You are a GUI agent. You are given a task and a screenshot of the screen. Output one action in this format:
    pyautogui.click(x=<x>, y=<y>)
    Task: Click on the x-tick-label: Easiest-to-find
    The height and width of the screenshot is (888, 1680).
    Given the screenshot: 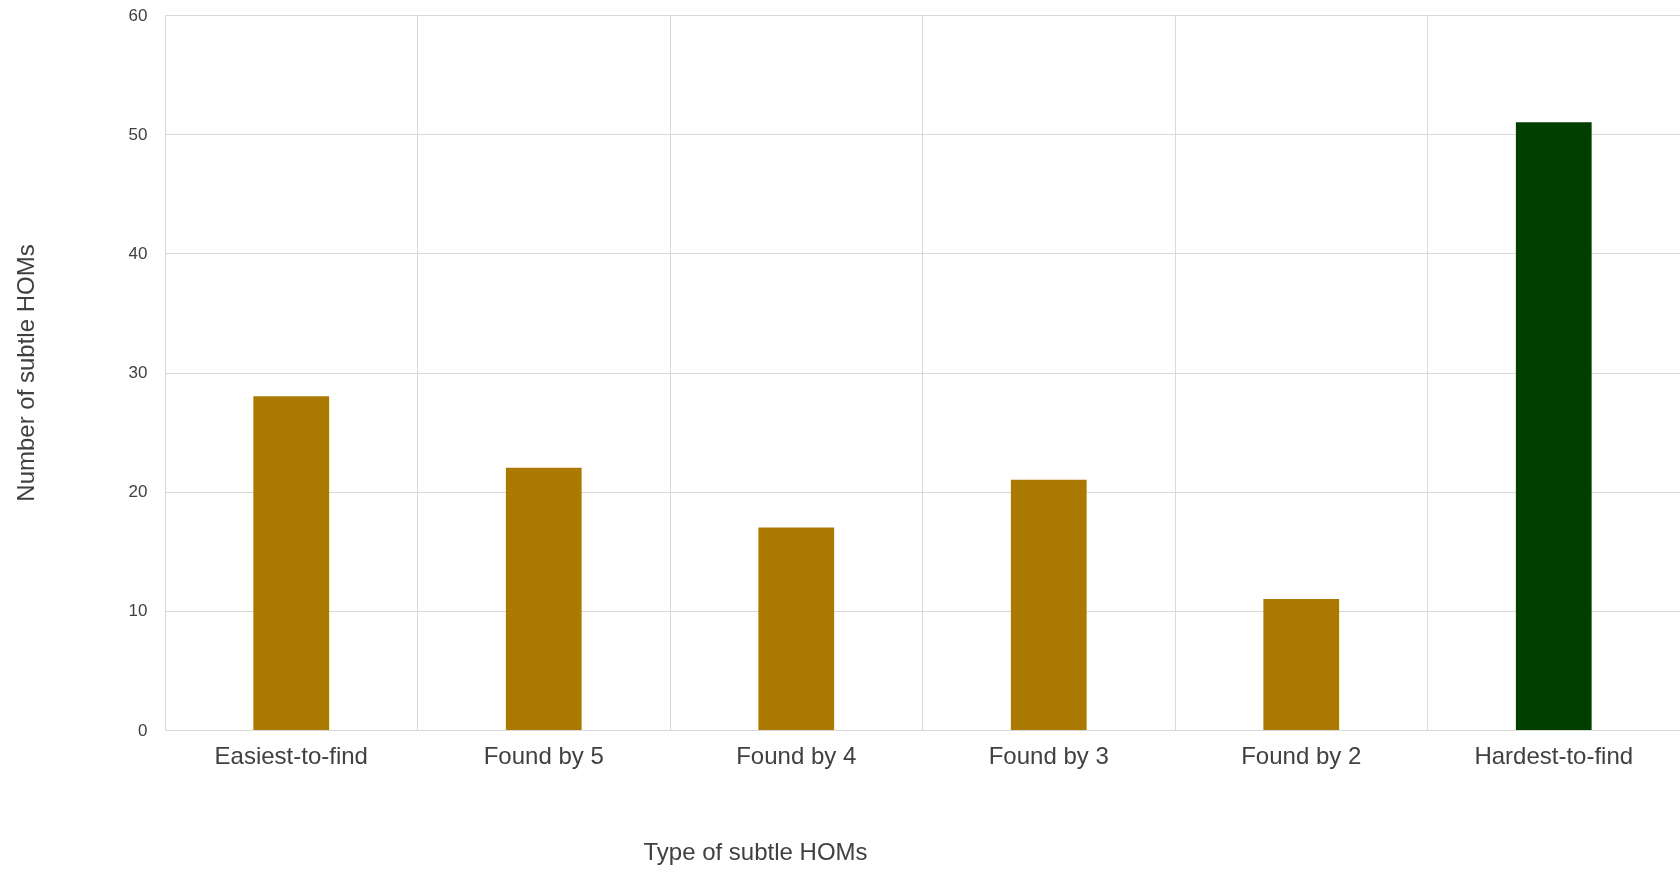 What is the action you would take?
    pyautogui.click(x=291, y=755)
    